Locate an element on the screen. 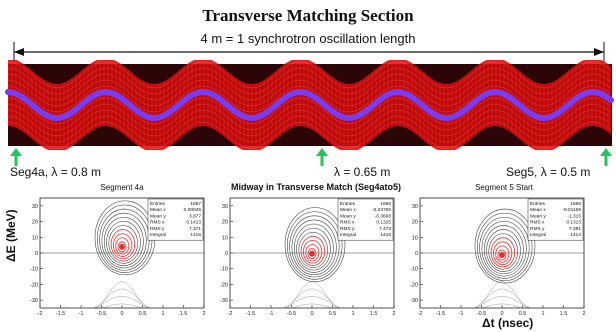 This screenshot has width=616, height=332. stats-value: 7.381 is located at coordinates (575, 229).